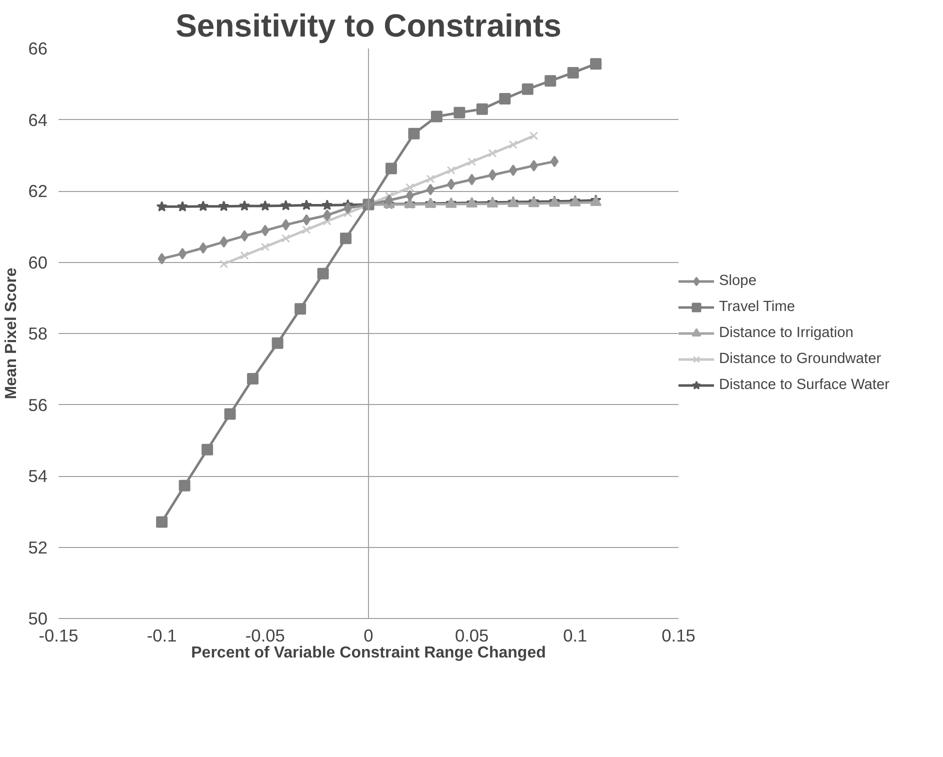  Describe the element at coordinates (368, 653) in the screenshot. I see `x-axis-title: Percent of Variable Constraint Range Changed` at that location.